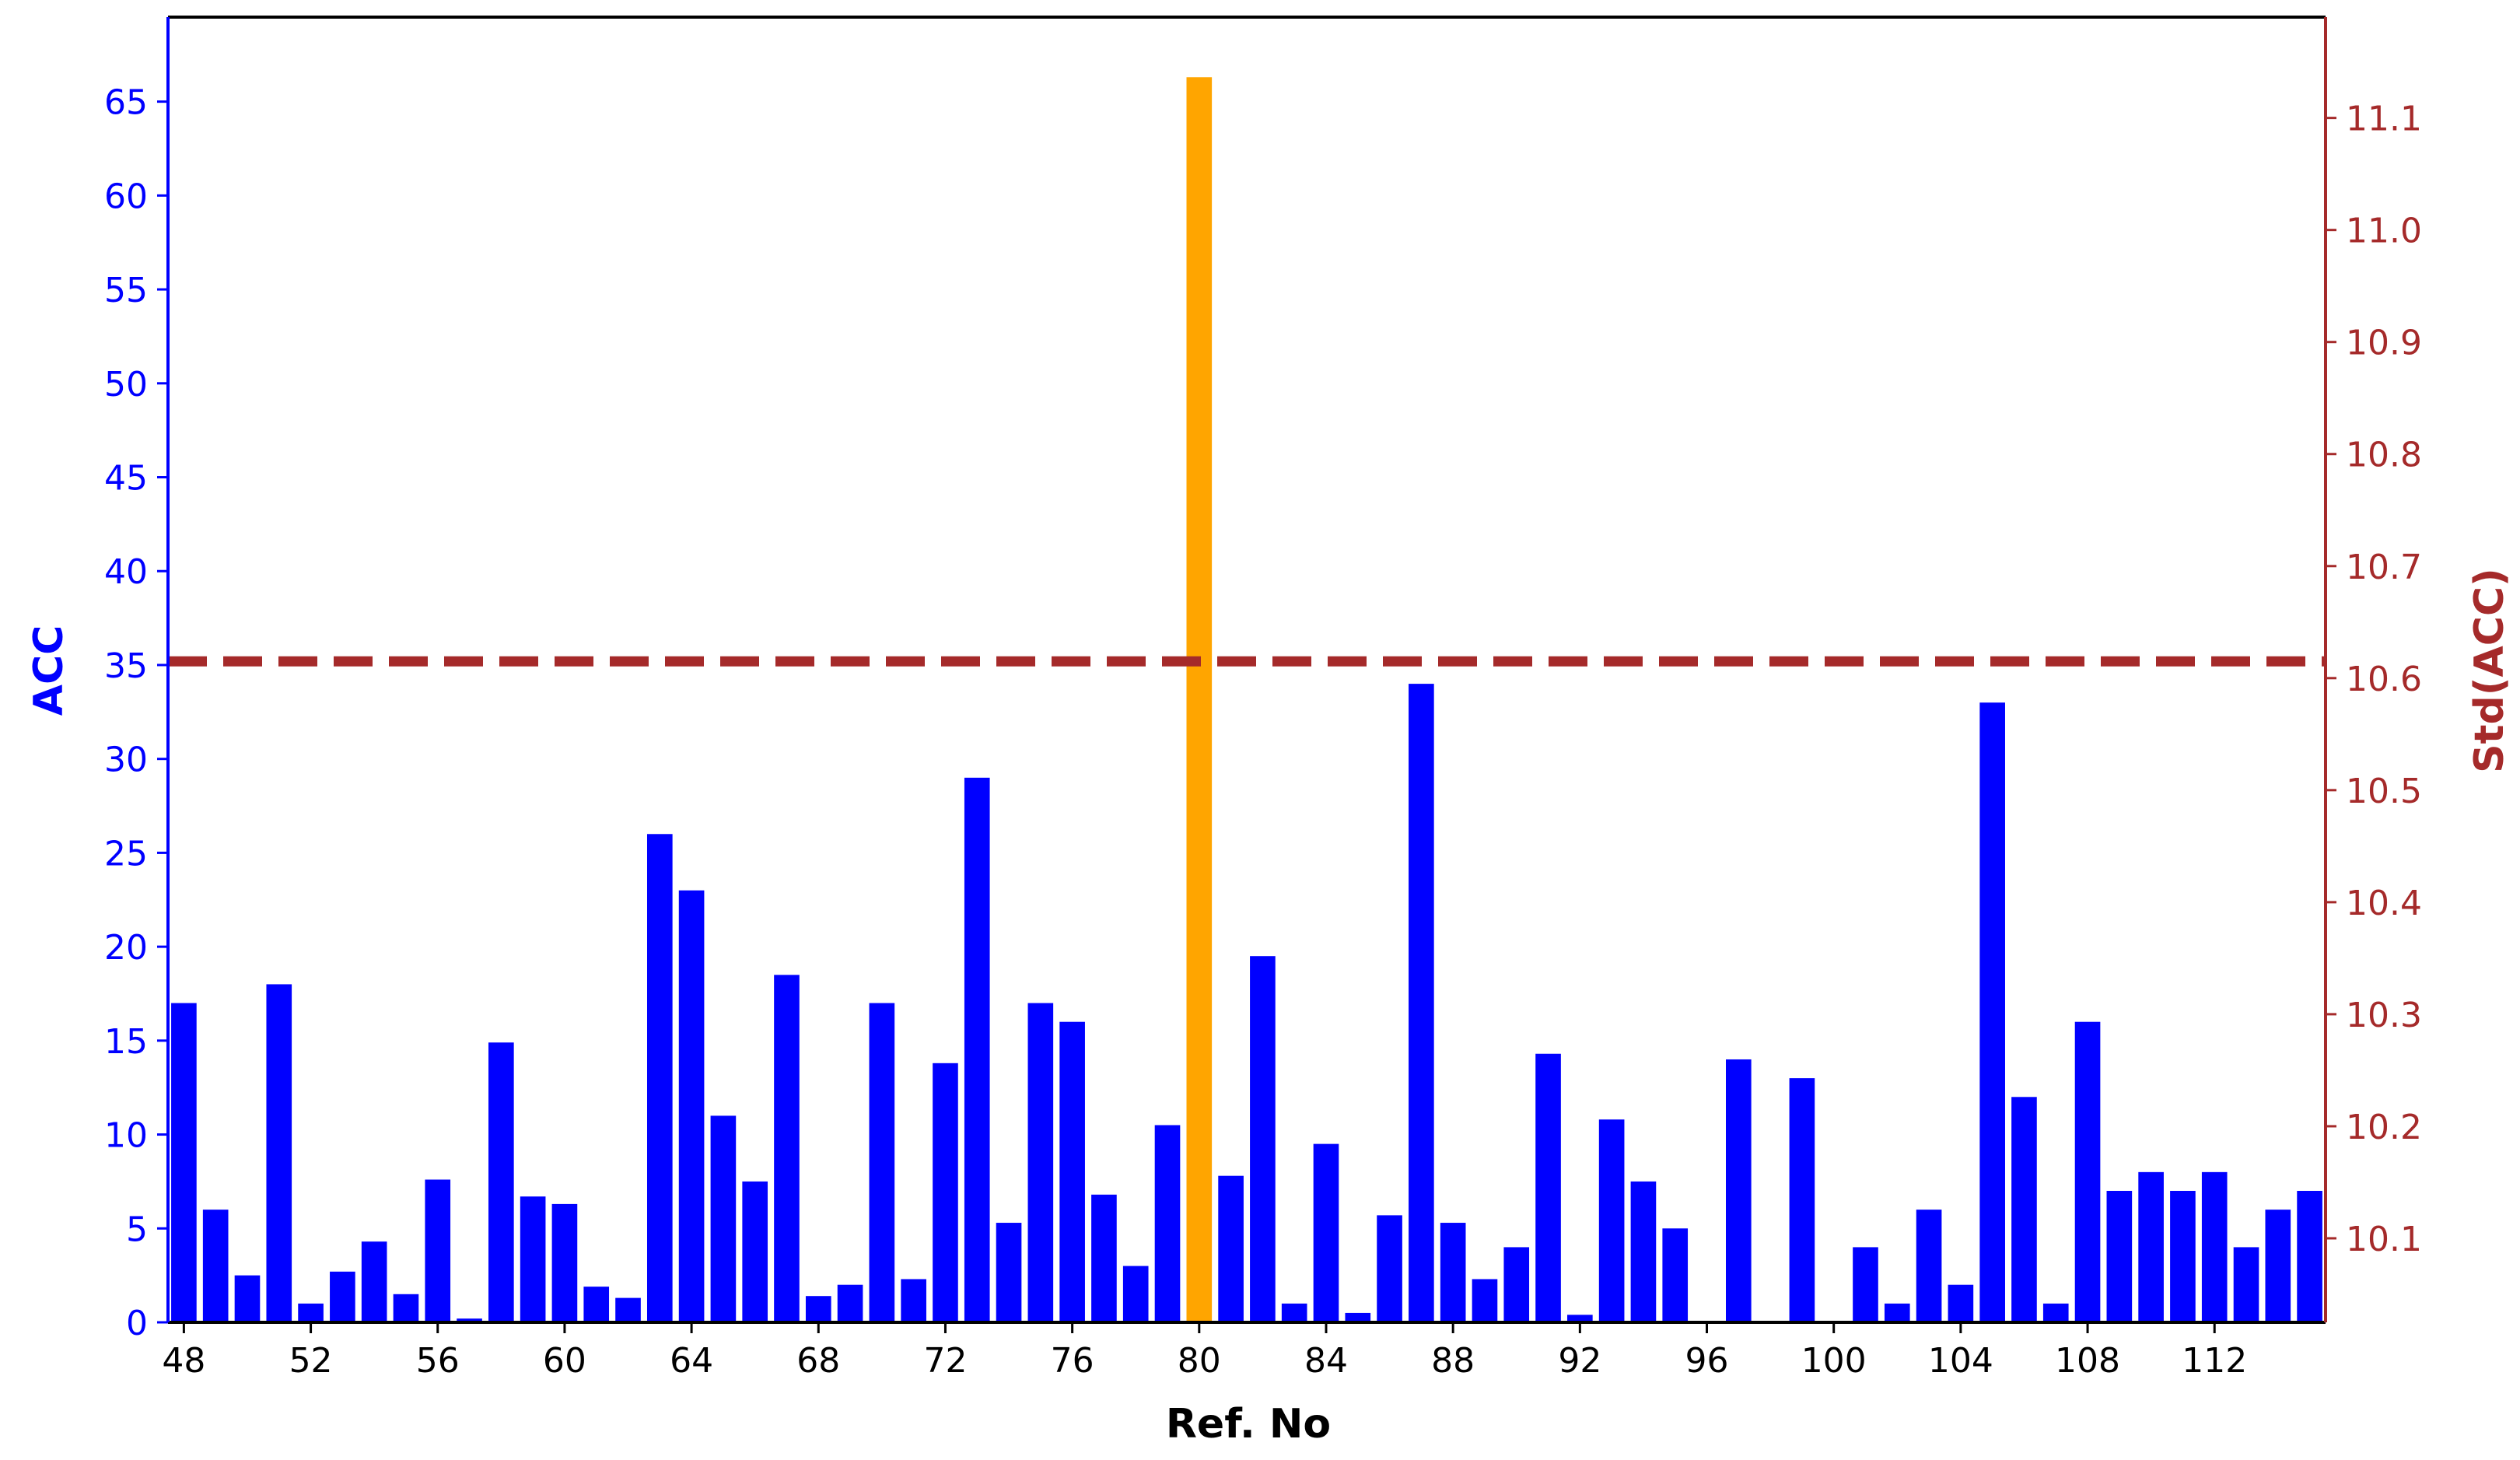 The width and height of the screenshot is (2520, 1460). What do you see at coordinates (126, 103) in the screenshot?
I see `y-tick-label: 65` at bounding box center [126, 103].